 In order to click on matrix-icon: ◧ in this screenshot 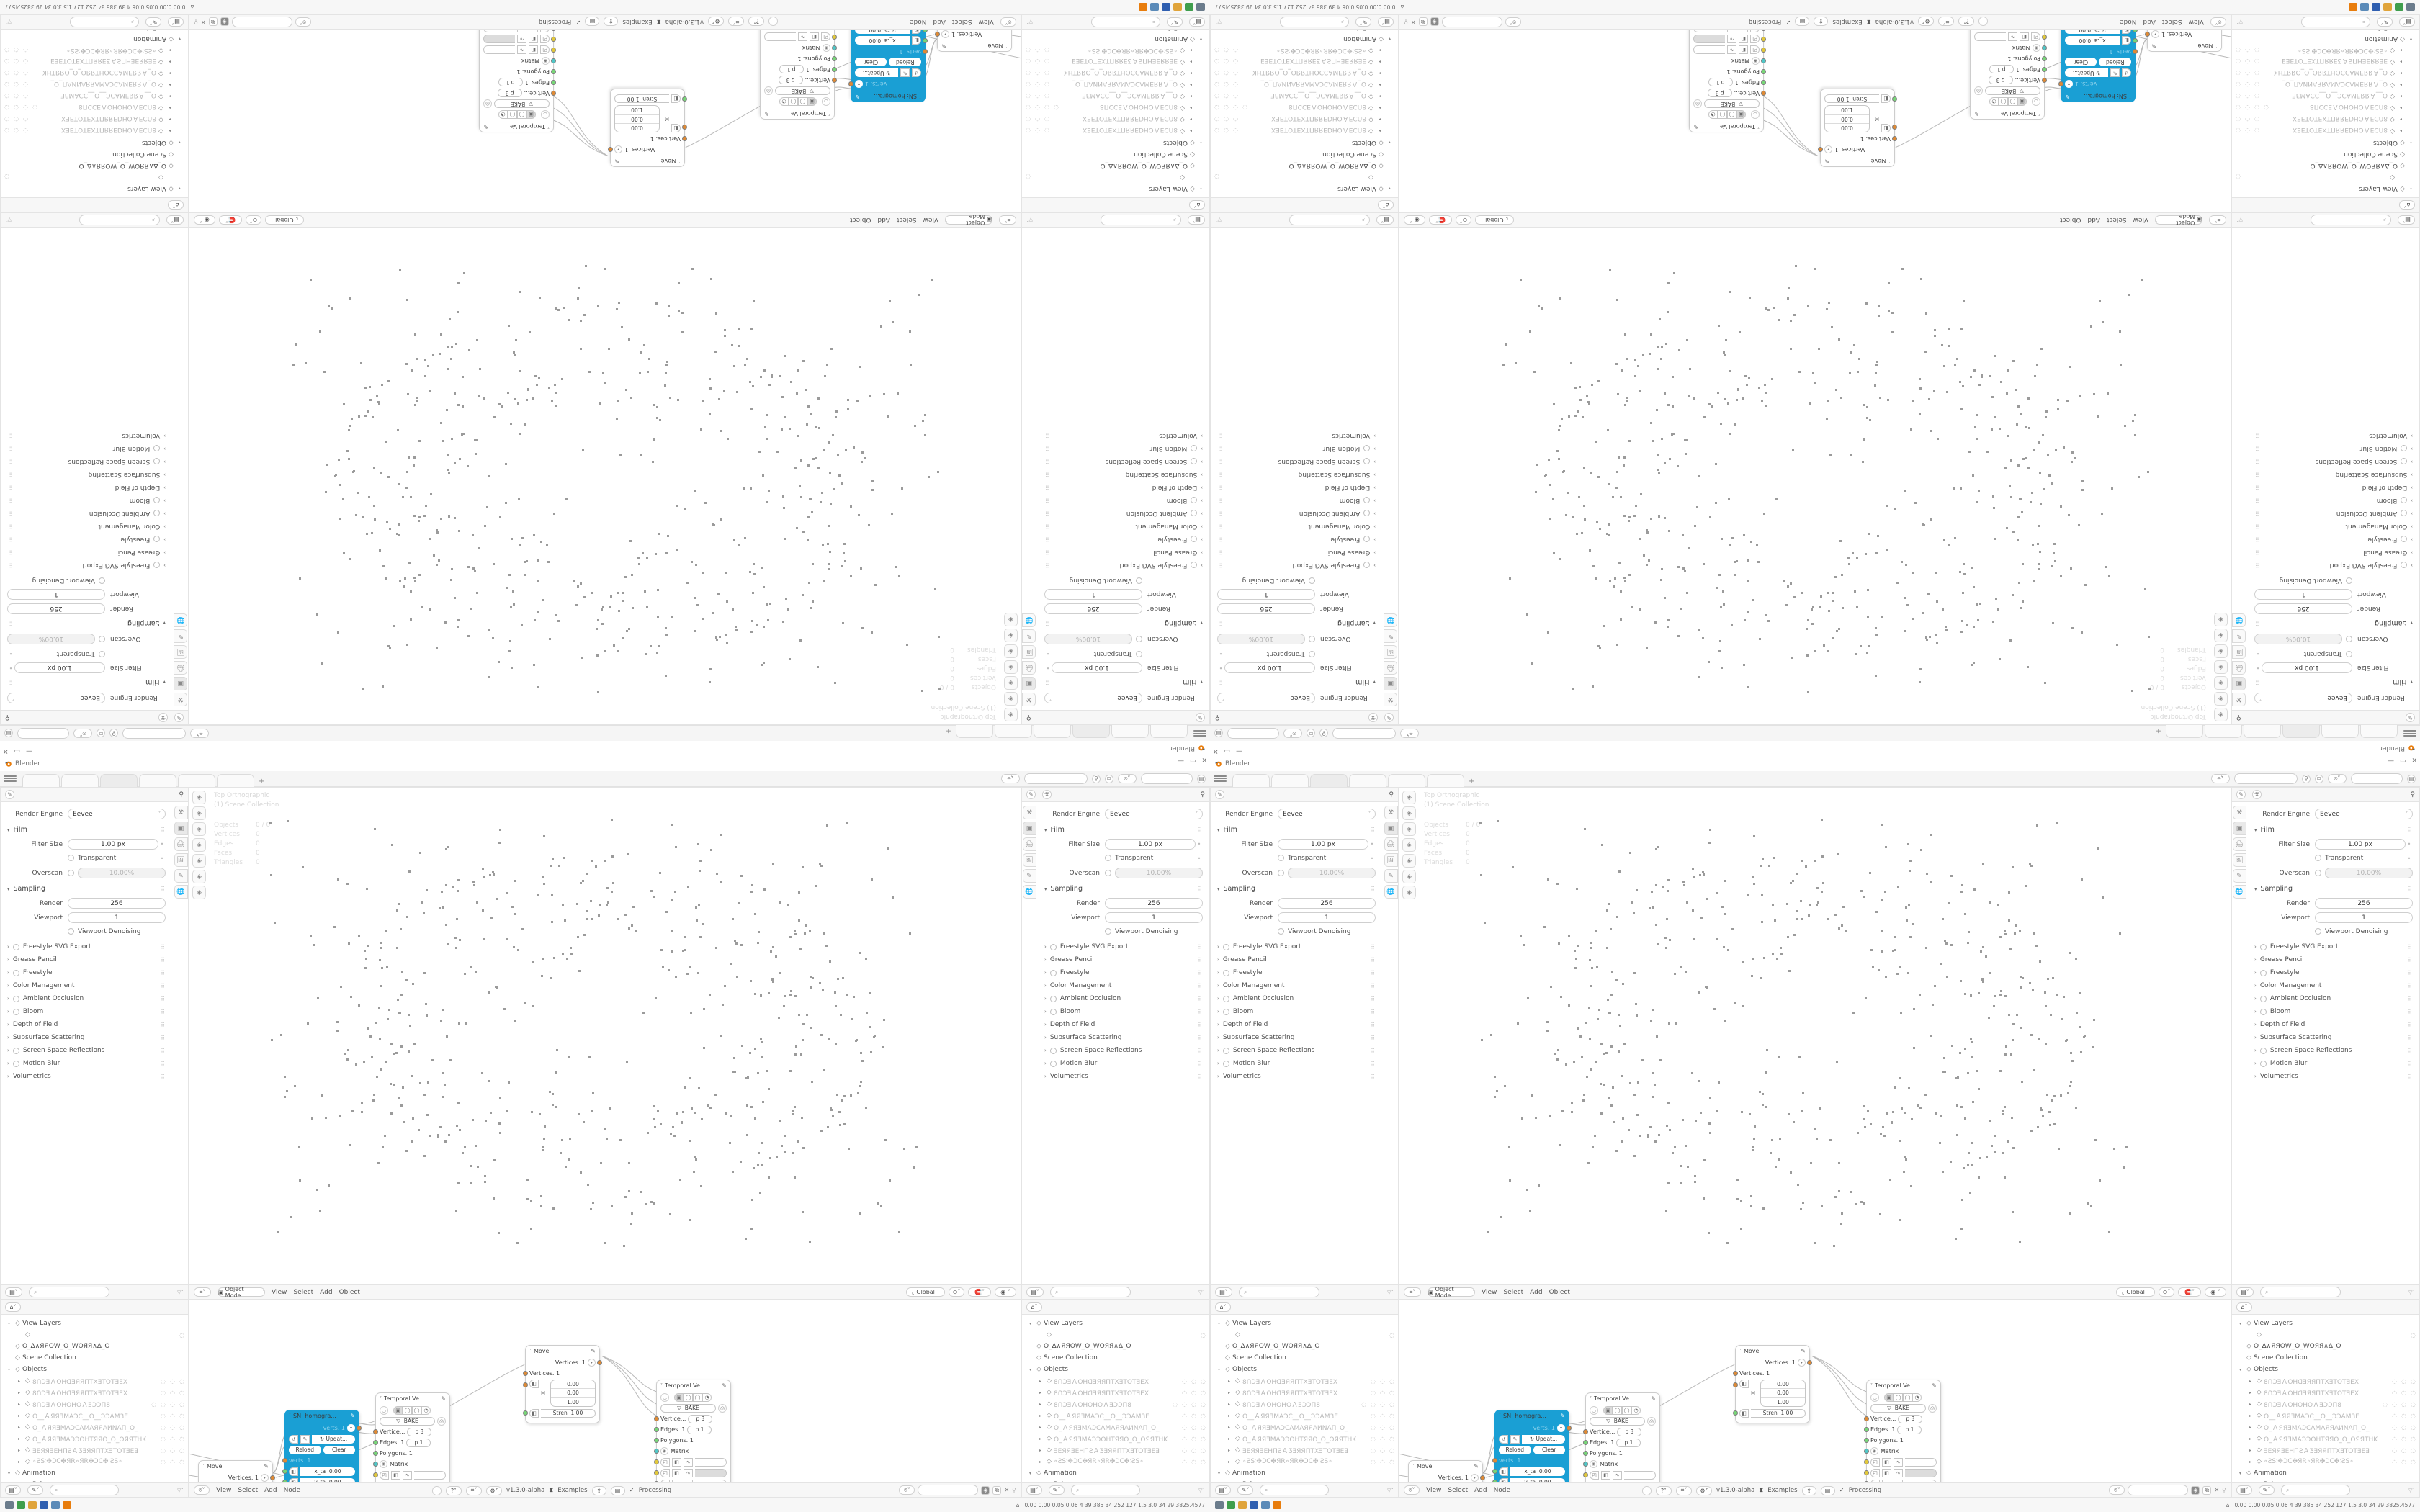, I will do `click(1744, 1384)`.